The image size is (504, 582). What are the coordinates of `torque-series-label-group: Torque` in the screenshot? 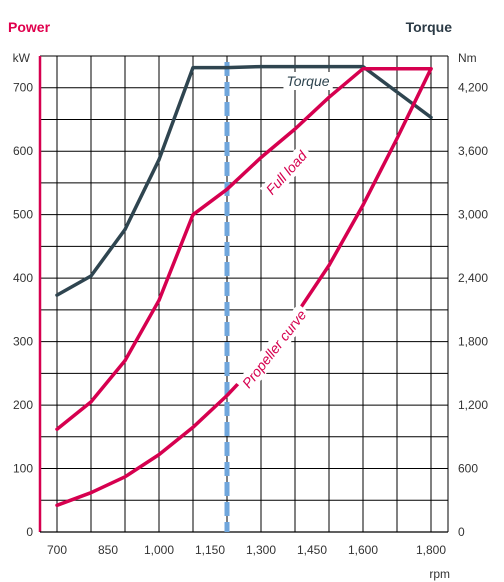 It's located at (308, 81).